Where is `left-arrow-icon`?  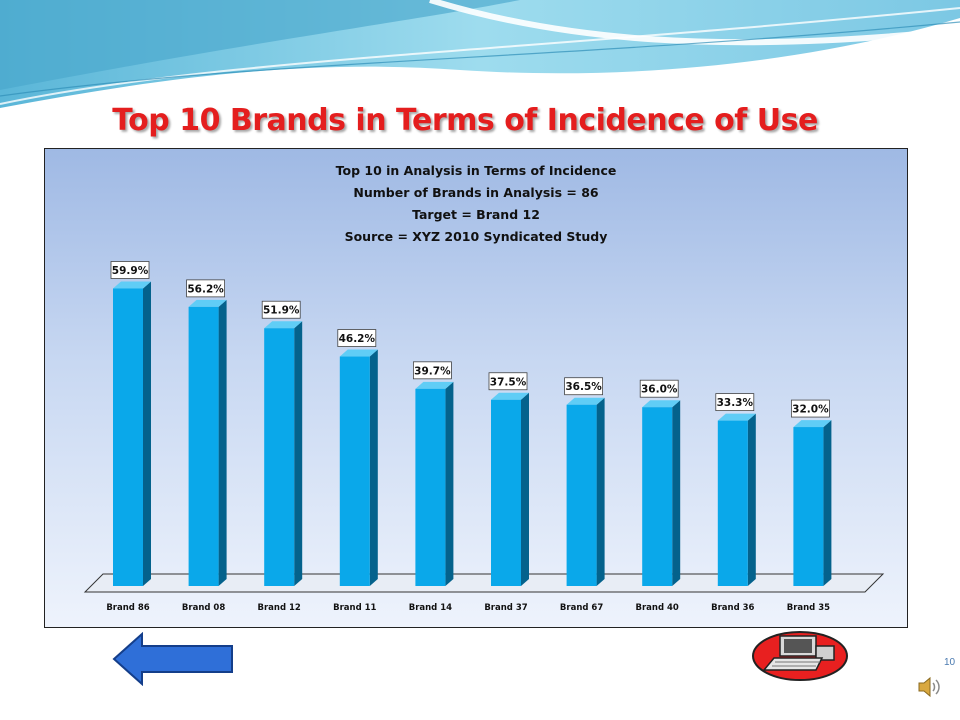
left-arrow-icon is located at coordinates (172, 659).